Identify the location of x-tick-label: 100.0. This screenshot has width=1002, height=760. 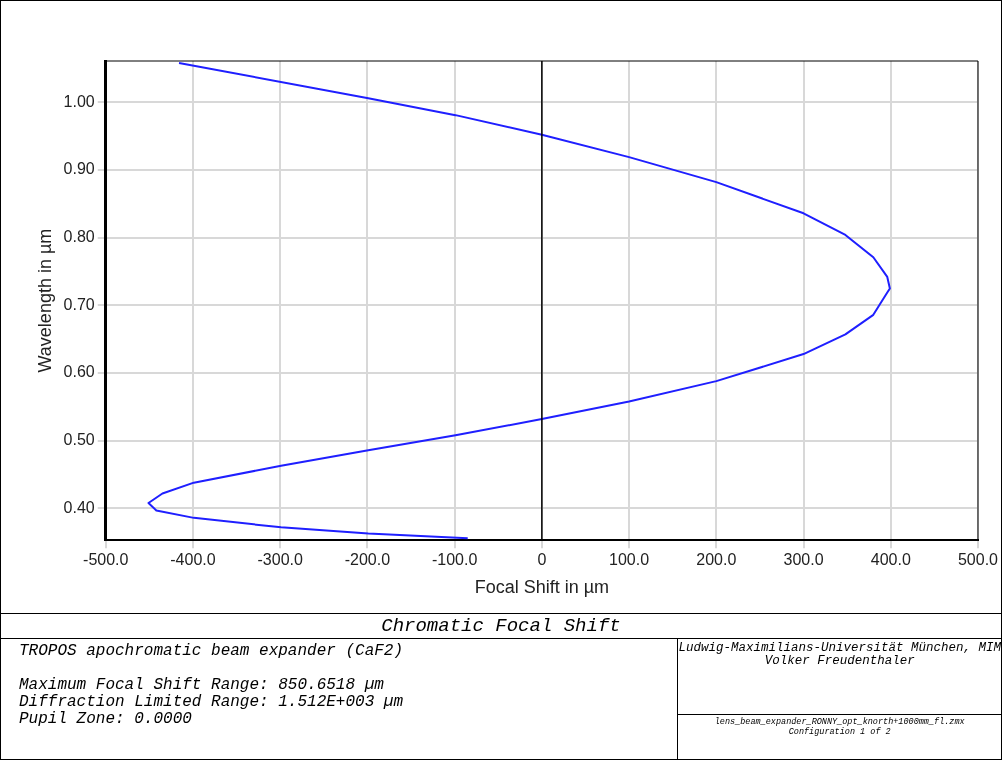
(629, 560).